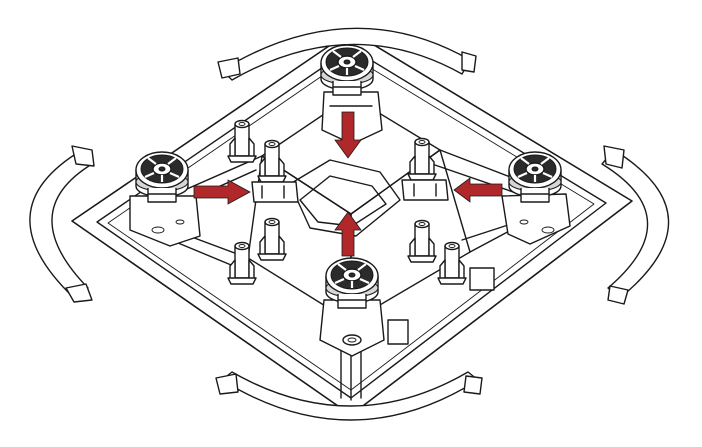 The height and width of the screenshot is (447, 702). I want to click on slider-rail-left, so click(275, 192).